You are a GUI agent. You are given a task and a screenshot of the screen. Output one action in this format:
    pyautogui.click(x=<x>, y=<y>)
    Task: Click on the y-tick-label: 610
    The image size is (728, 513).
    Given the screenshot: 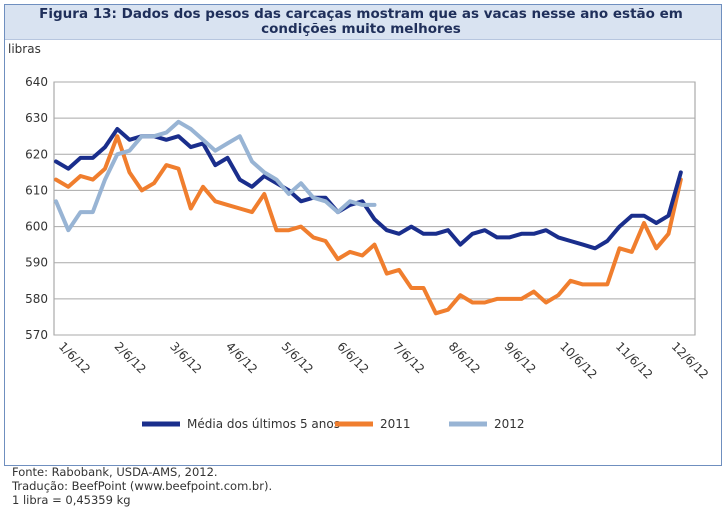 What is the action you would take?
    pyautogui.click(x=36, y=190)
    